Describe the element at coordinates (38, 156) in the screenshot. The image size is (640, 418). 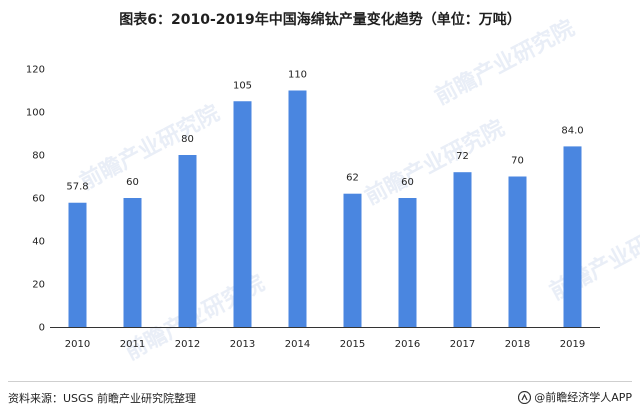
I see `y-tick-label: 80` at that location.